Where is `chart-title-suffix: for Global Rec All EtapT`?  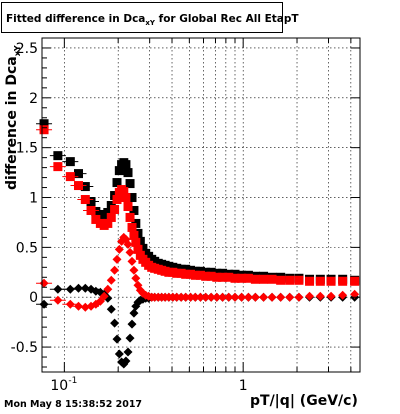
chart-title-suffix: for Global Rec All EtapT is located at coordinates (226, 19).